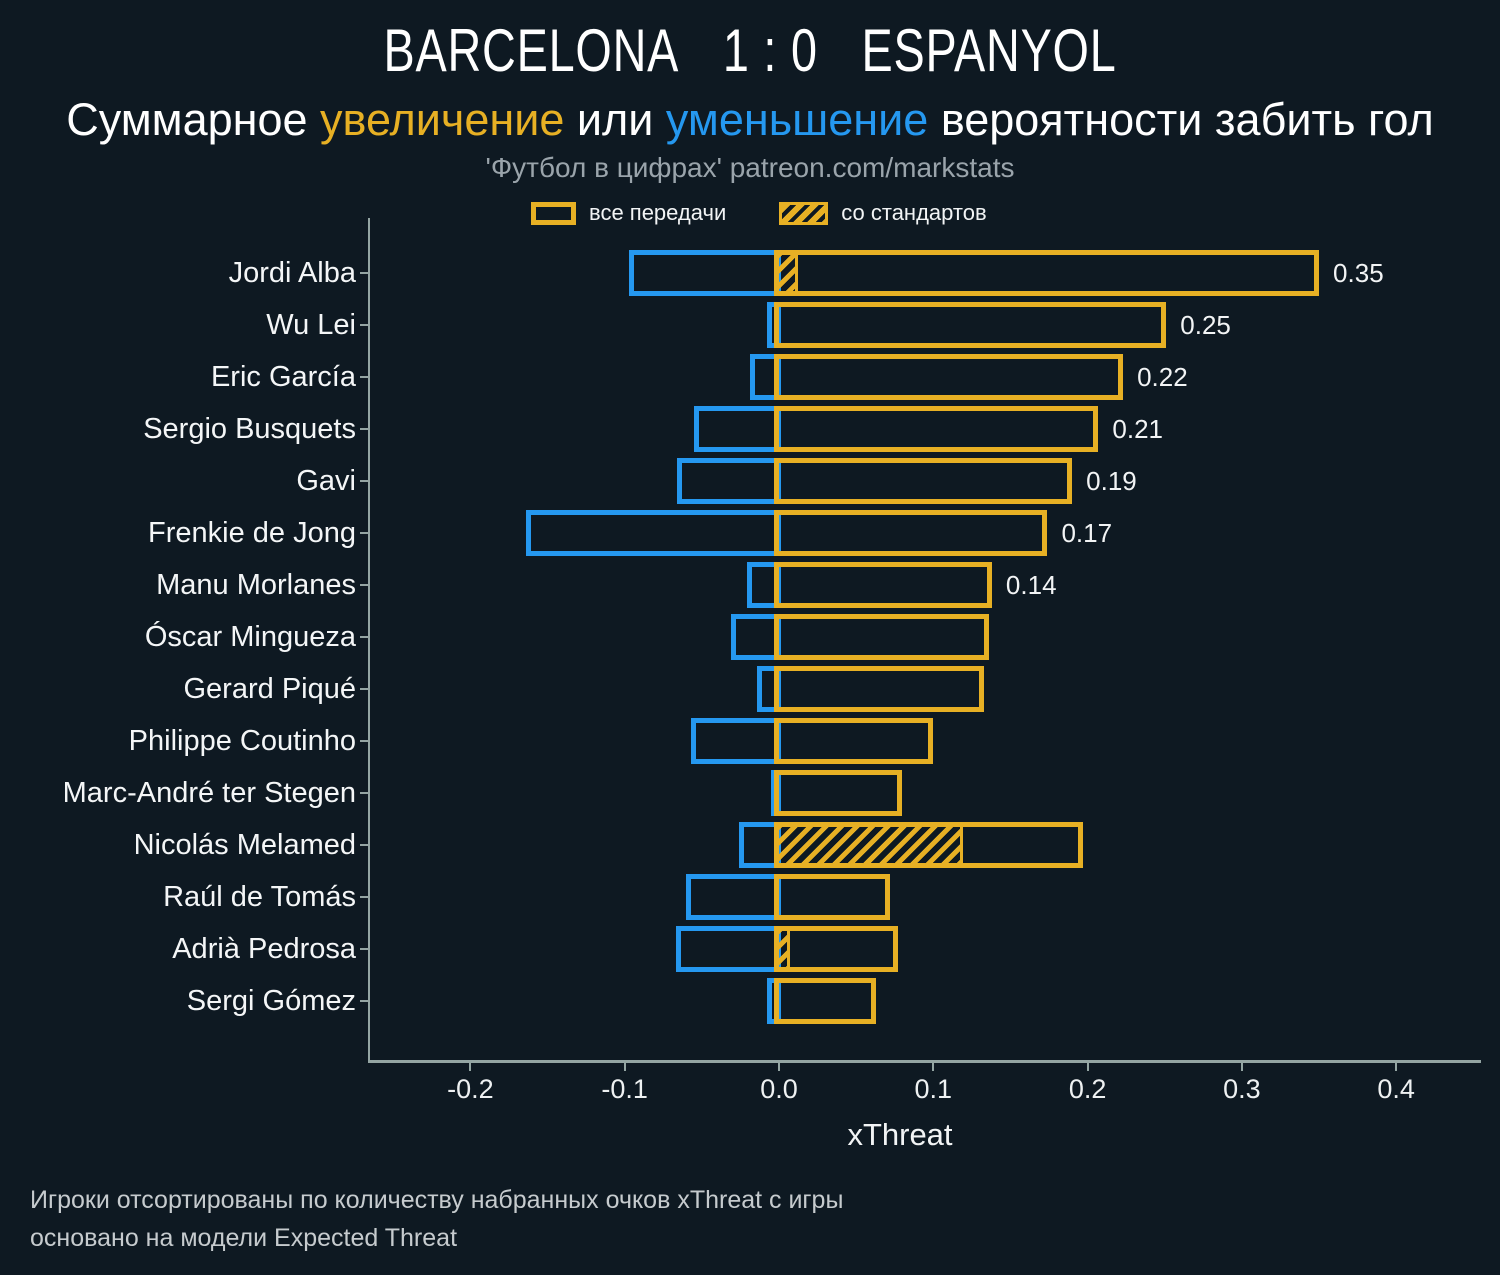 This screenshot has width=1500, height=1275. Describe the element at coordinates (797, 119) in the screenshot. I see `subtitle-decrease-word: уменьшение` at that location.